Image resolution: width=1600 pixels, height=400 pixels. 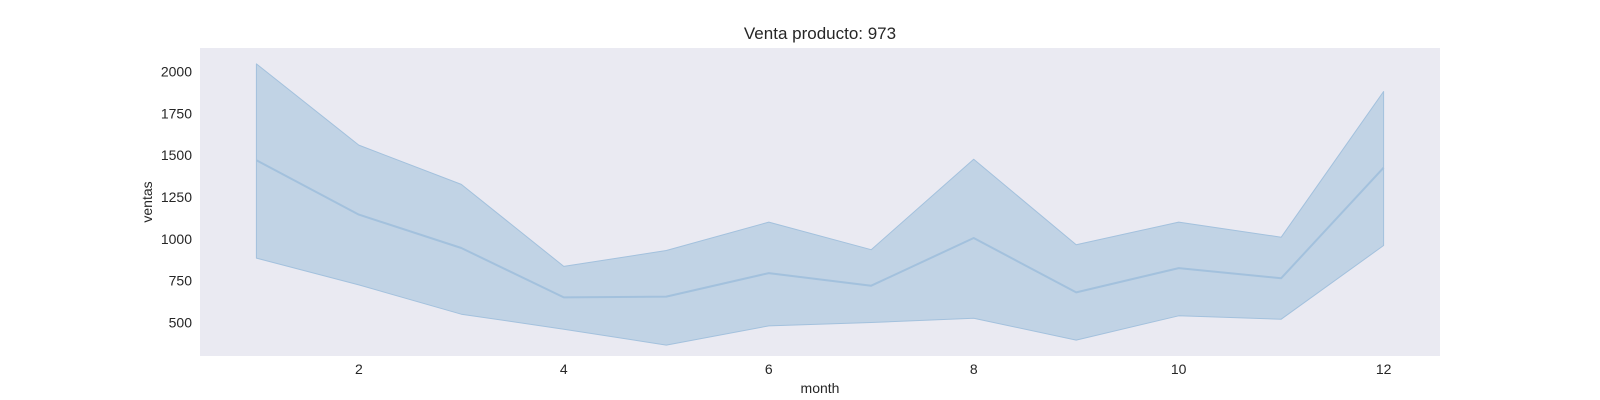 I want to click on y-tick-label: 750, so click(x=181, y=281).